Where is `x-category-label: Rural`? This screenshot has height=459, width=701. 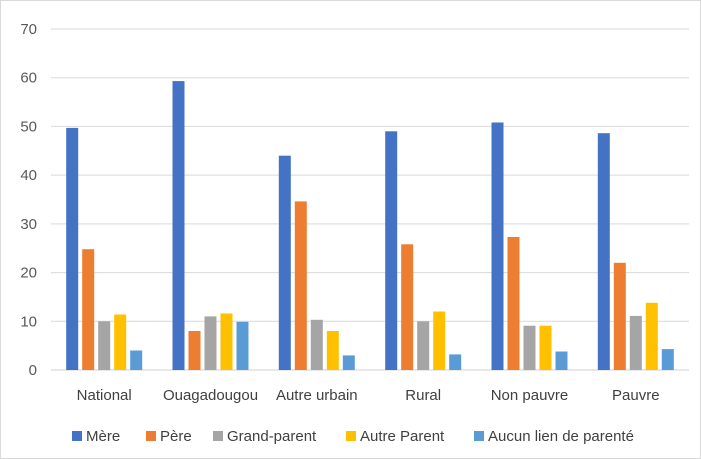 x-category-label: Rural is located at coordinates (423, 395).